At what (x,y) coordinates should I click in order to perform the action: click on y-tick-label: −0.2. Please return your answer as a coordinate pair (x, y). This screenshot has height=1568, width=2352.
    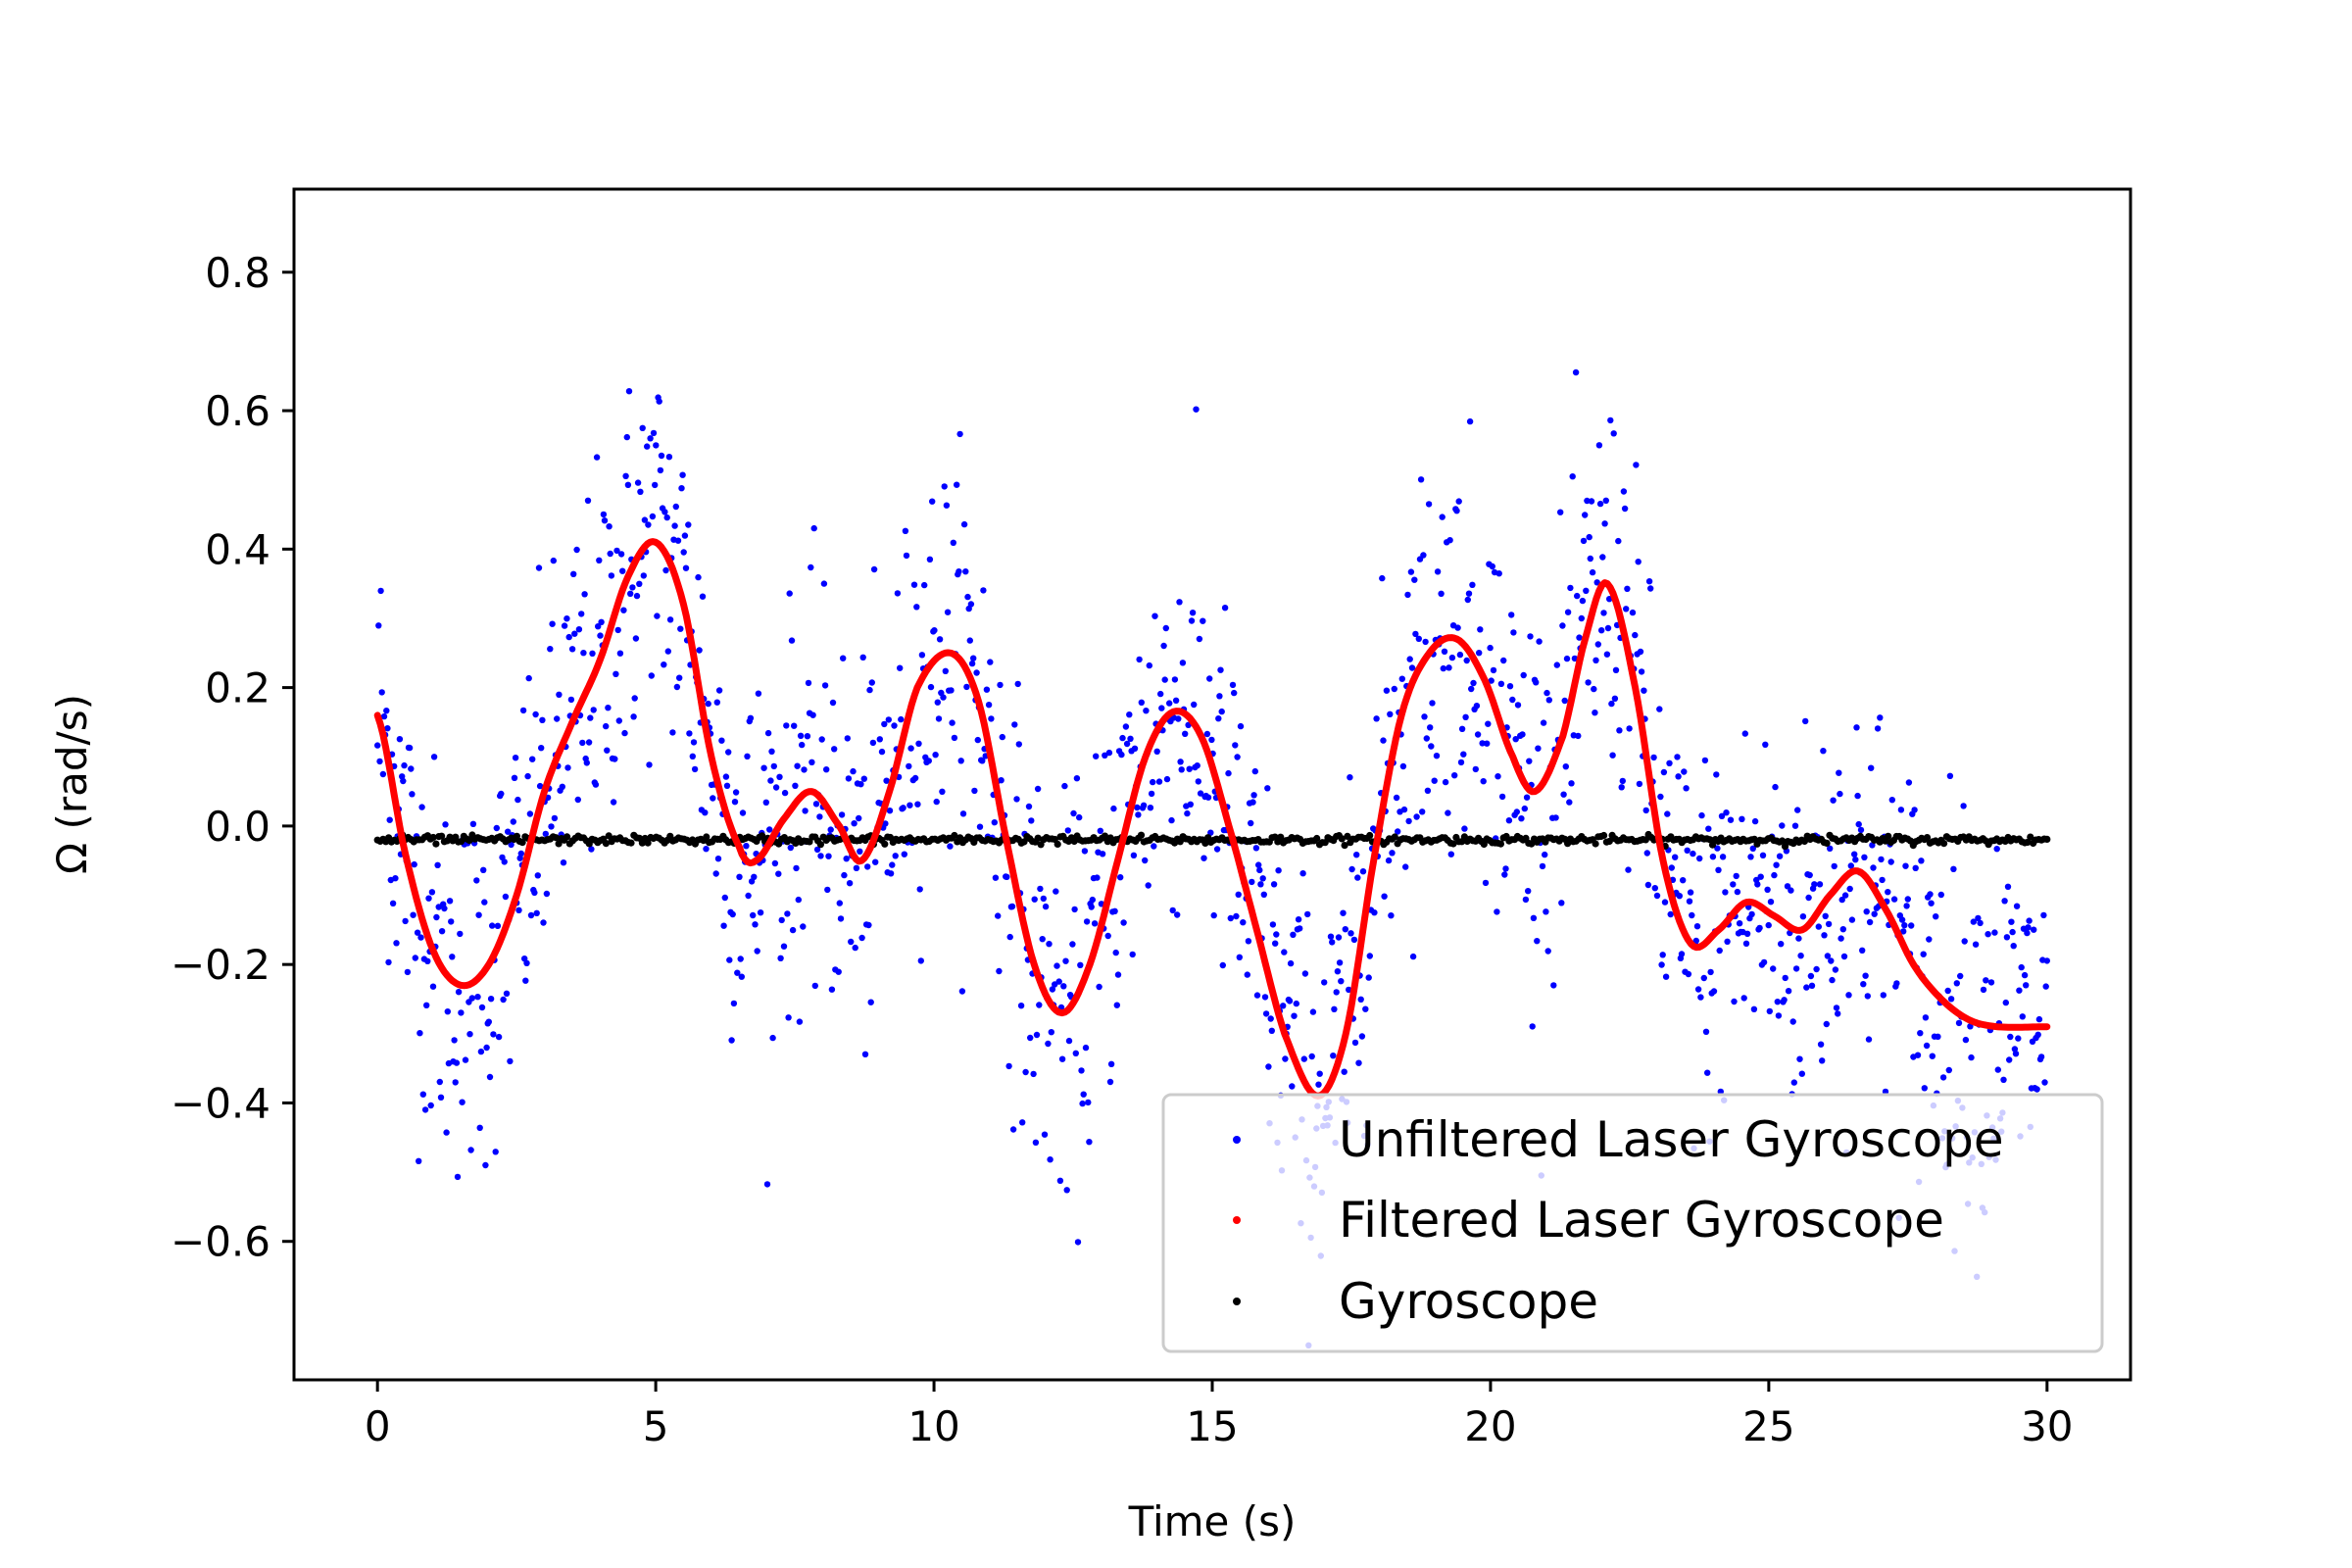
    Looking at the image, I should click on (220, 965).